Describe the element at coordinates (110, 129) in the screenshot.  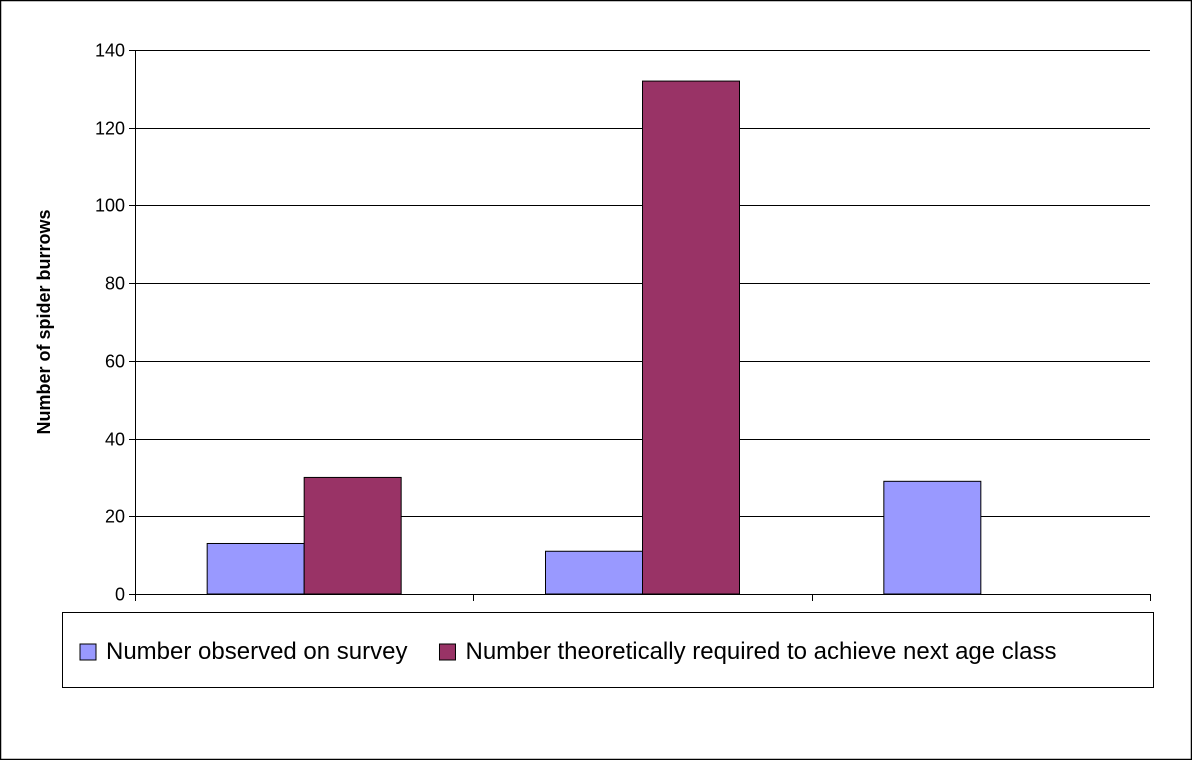
I see `y-tick-label: 120` at that location.